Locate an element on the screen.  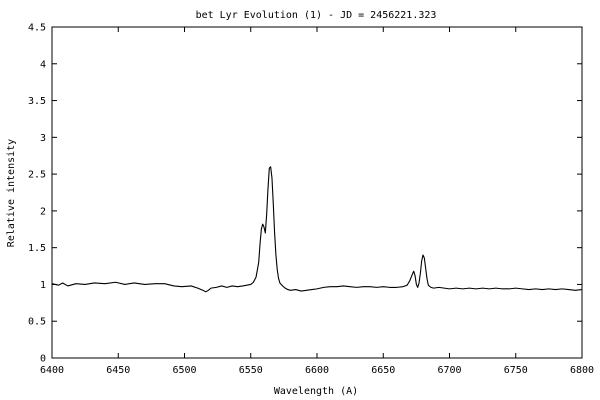
y-tick-label: 2.5 is located at coordinates (37, 175).